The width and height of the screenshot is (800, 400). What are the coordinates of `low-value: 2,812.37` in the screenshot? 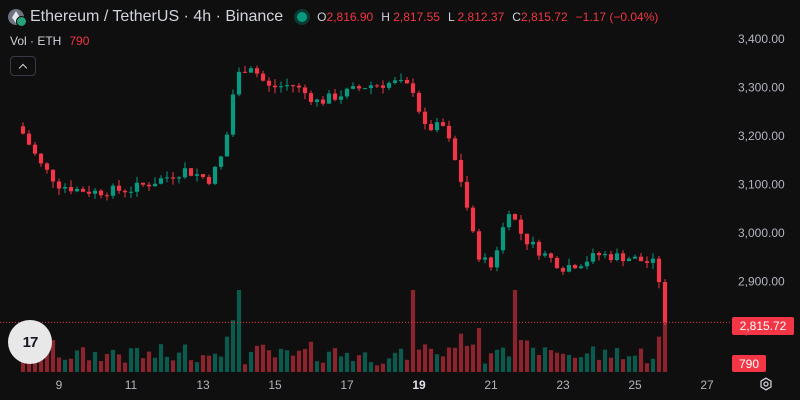 It's located at (481, 17).